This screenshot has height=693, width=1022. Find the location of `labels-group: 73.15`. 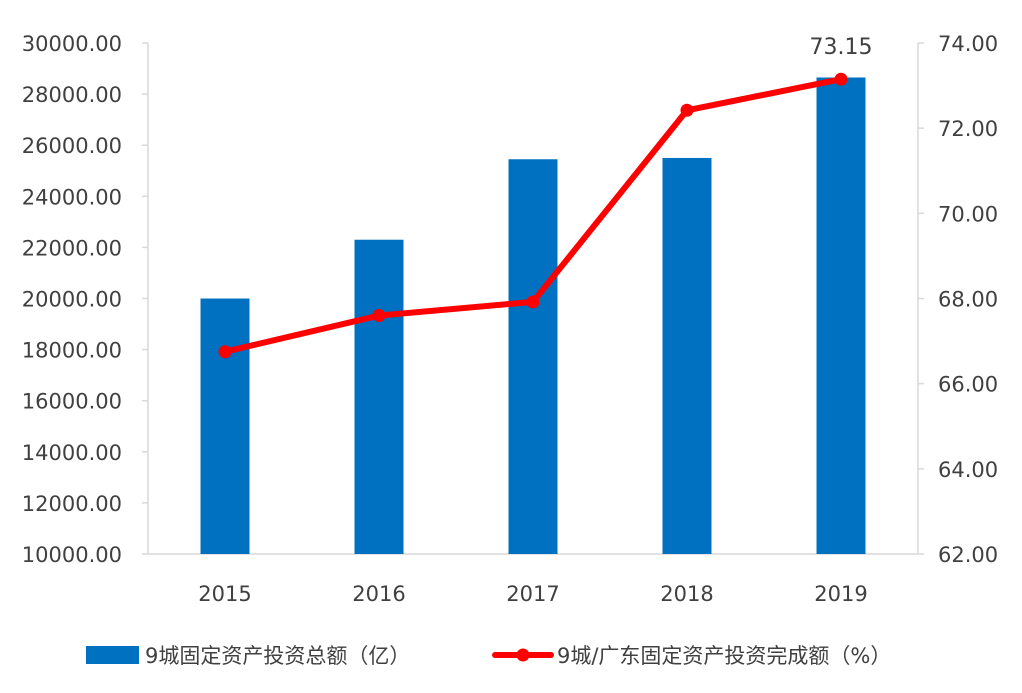

labels-group: 73.15 is located at coordinates (841, 47).